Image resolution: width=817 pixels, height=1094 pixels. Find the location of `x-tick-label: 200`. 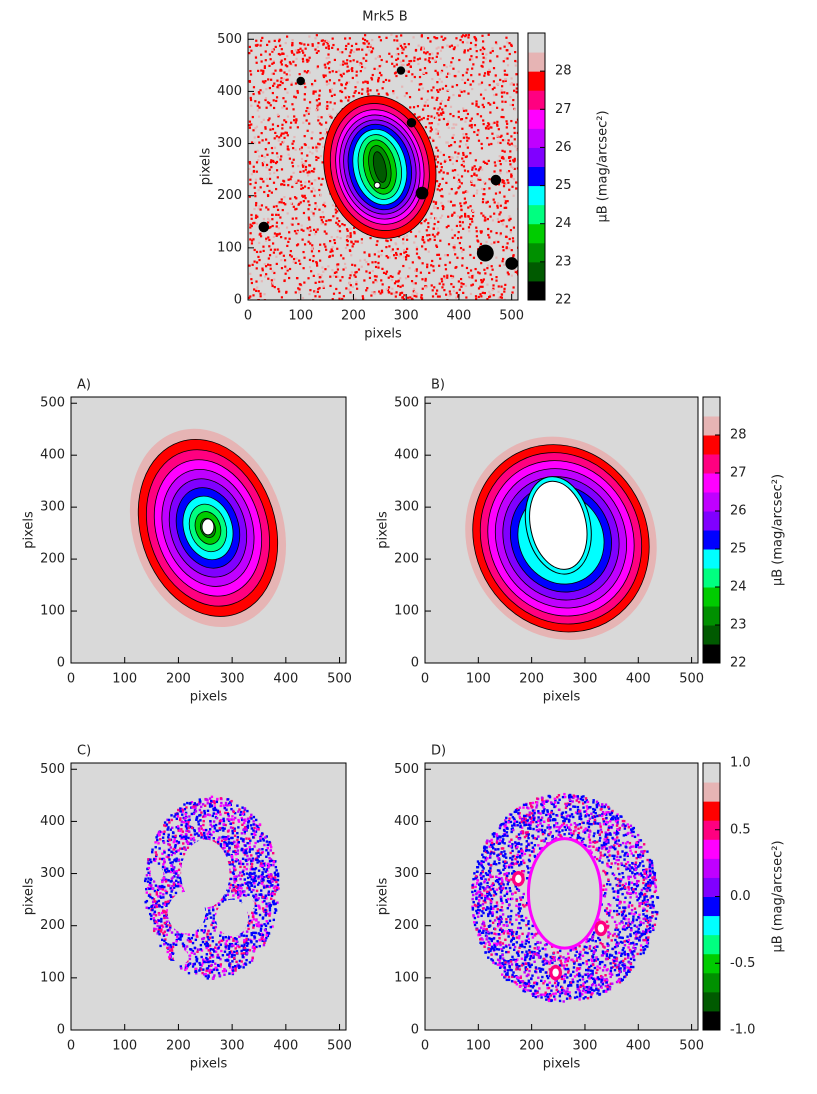

x-tick-label: 200 is located at coordinates (353, 316).